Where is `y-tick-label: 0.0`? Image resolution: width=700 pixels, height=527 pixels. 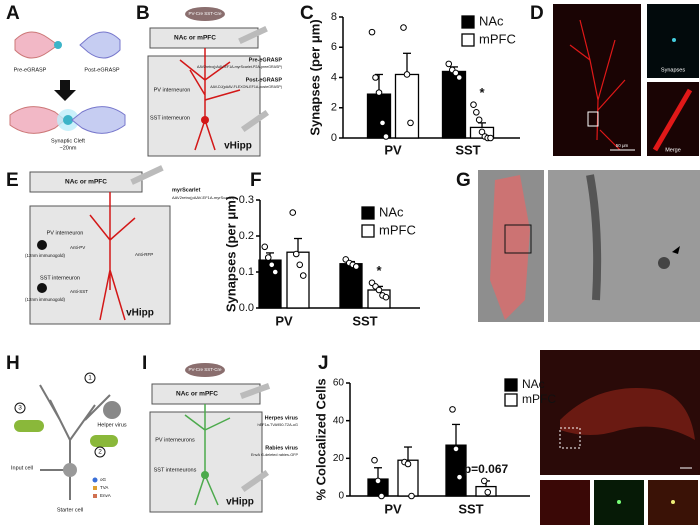 y-tick-label: 0.0 is located at coordinates (246, 308).